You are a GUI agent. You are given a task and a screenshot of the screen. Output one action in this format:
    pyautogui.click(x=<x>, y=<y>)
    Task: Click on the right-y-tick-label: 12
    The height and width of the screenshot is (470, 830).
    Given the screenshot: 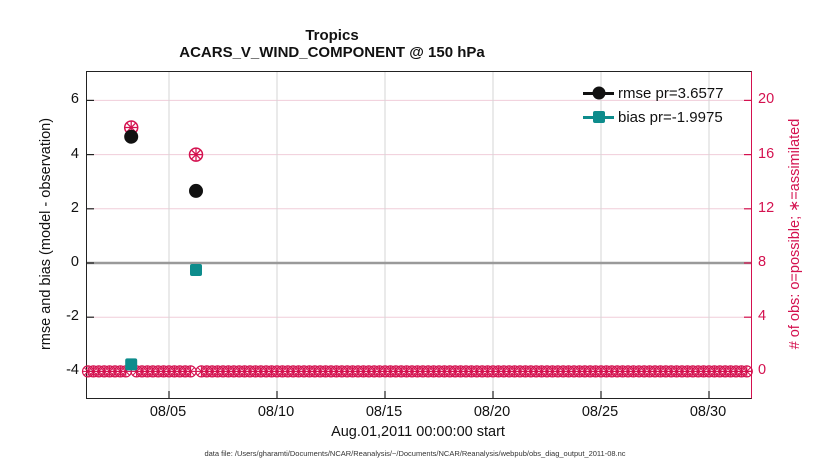 What is the action you would take?
    pyautogui.click(x=766, y=207)
    